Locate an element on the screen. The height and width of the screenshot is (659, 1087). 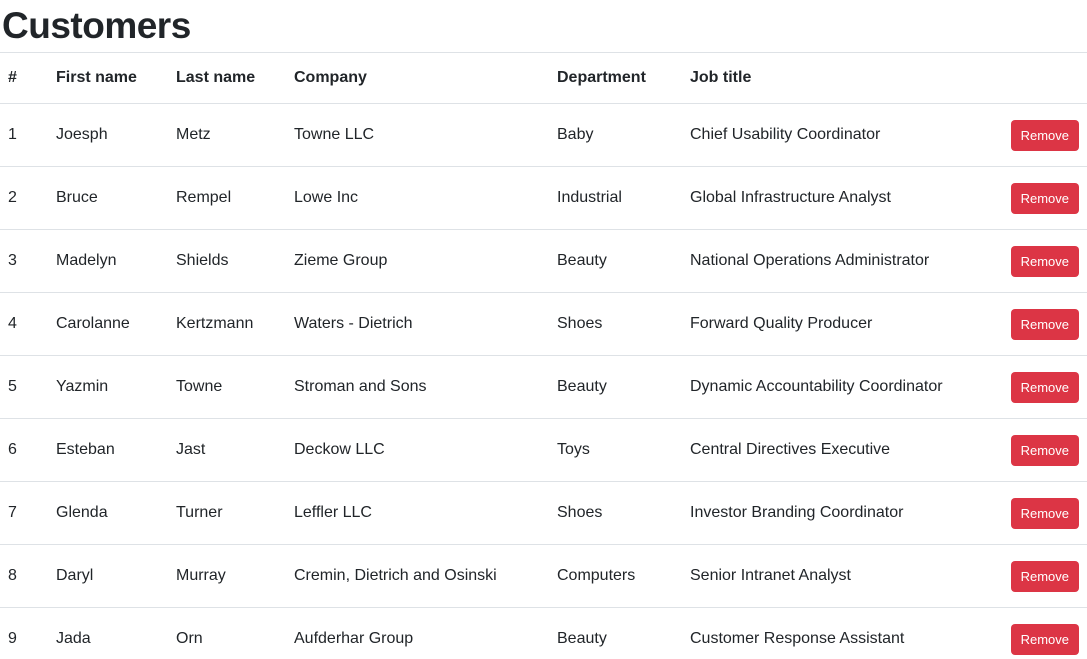
cell-company: Waters - Dietrich is located at coordinates (417, 324).